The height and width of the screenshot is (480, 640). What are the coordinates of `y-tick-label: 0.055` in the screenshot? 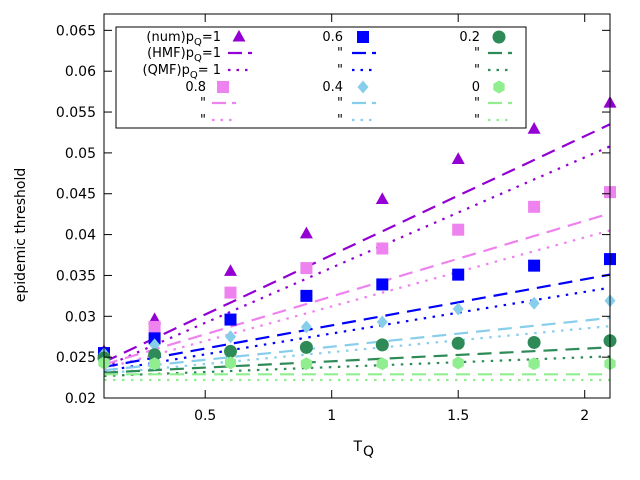 It's located at (76, 113).